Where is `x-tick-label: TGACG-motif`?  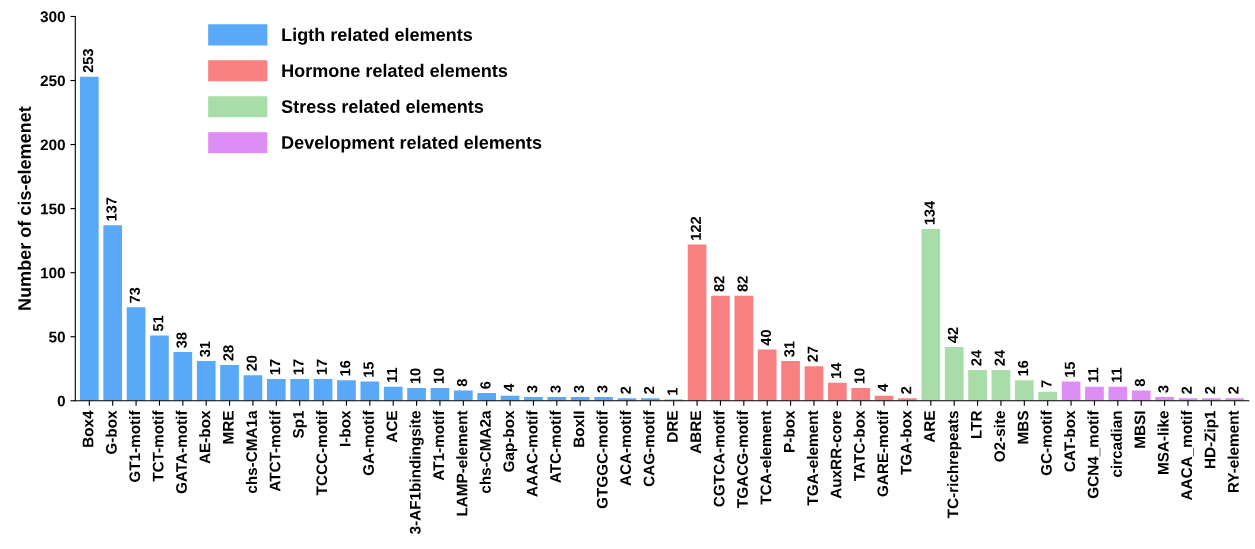 x-tick-label: TGACG-motif is located at coordinates (742, 459).